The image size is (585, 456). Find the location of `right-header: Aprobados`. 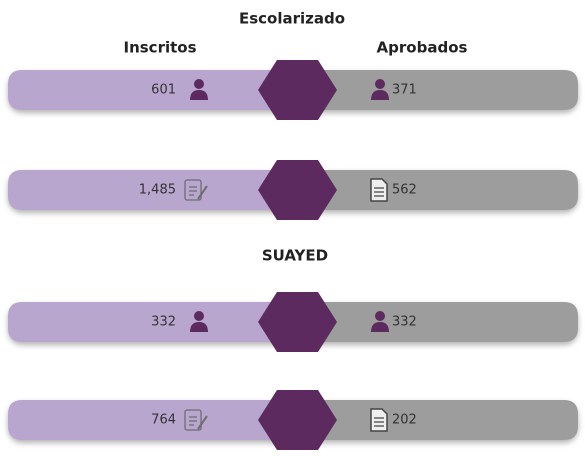

right-header: Aprobados is located at coordinates (422, 48).